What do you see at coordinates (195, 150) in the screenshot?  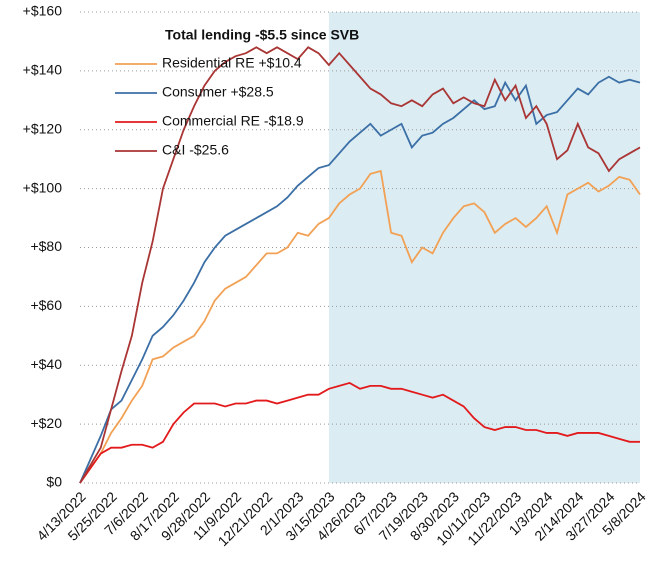 I see `legend-label: C&I -$25.6` at bounding box center [195, 150].